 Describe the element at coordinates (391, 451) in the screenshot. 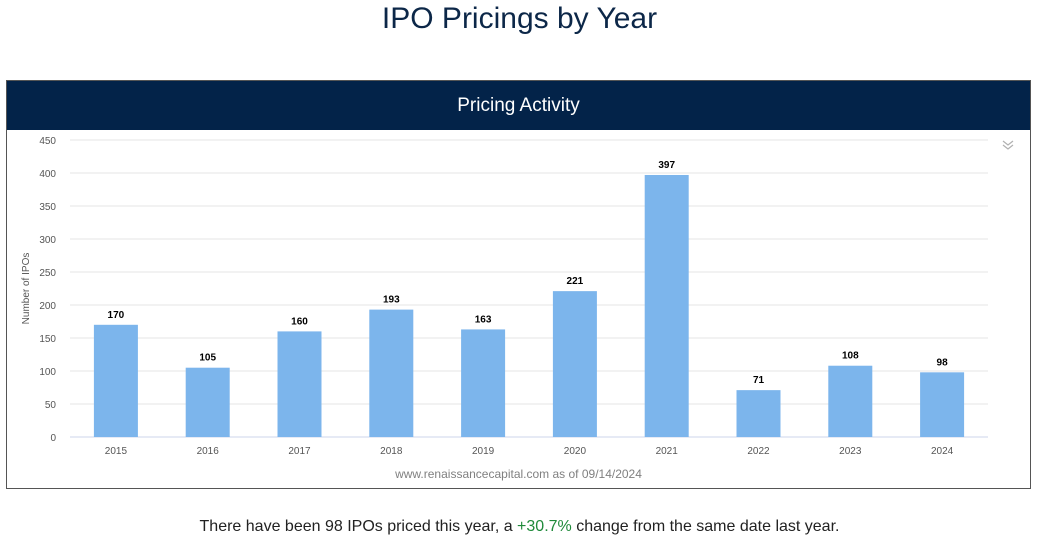

I see `x-tick-label: 2018` at that location.